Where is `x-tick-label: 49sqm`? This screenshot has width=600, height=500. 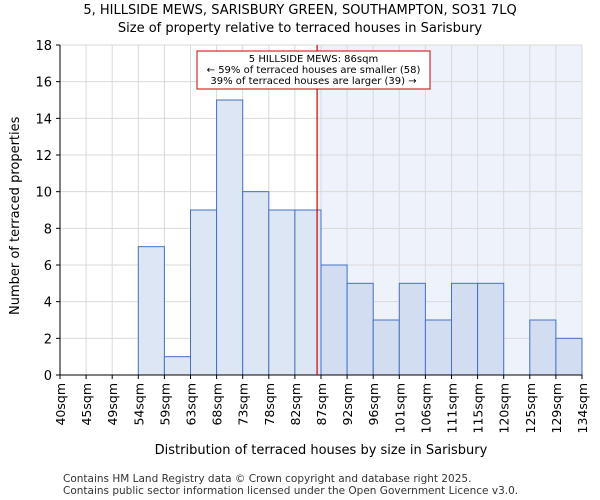
x-tick-label: 49sqm is located at coordinates (112, 404).